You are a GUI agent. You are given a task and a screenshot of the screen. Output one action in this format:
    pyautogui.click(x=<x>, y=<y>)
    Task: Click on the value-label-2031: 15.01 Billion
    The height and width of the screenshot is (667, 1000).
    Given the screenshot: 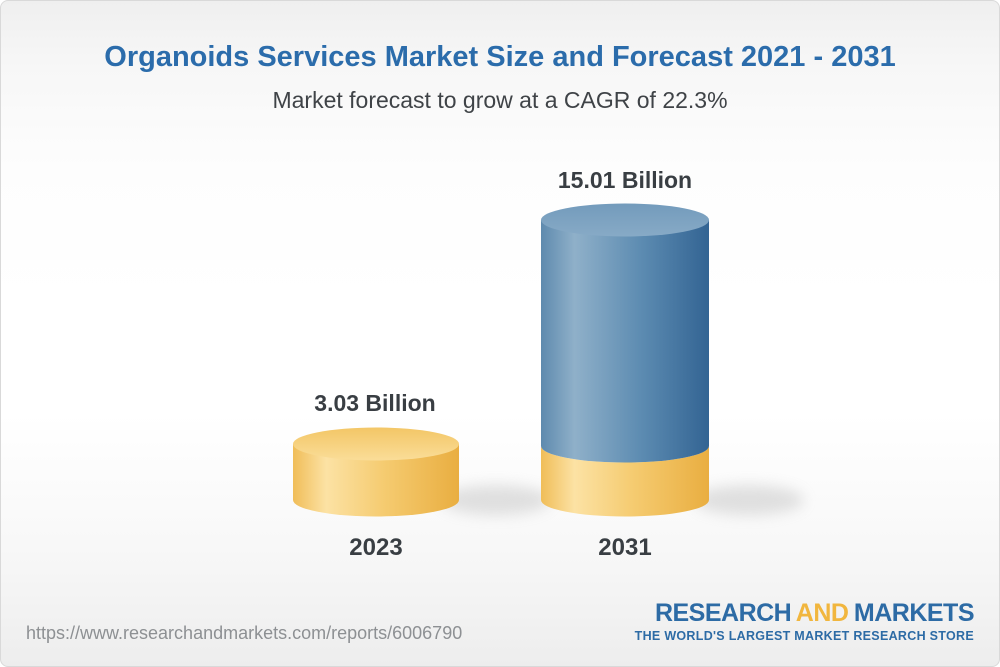 What is the action you would take?
    pyautogui.click(x=625, y=180)
    